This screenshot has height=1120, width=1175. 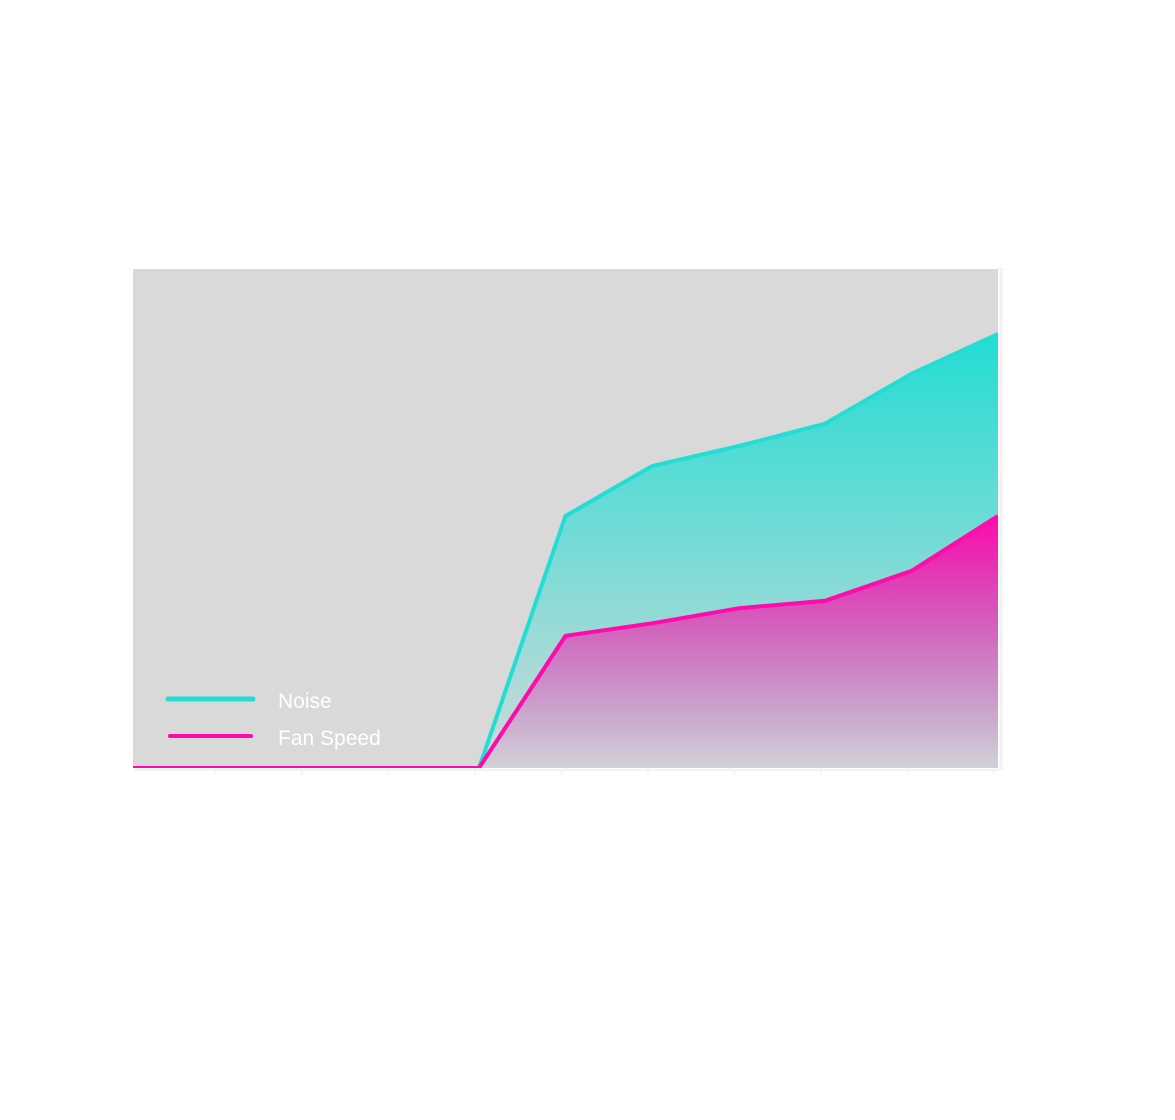 I want to click on legend-item-fan-speed: Fan Speed, so click(x=274, y=738).